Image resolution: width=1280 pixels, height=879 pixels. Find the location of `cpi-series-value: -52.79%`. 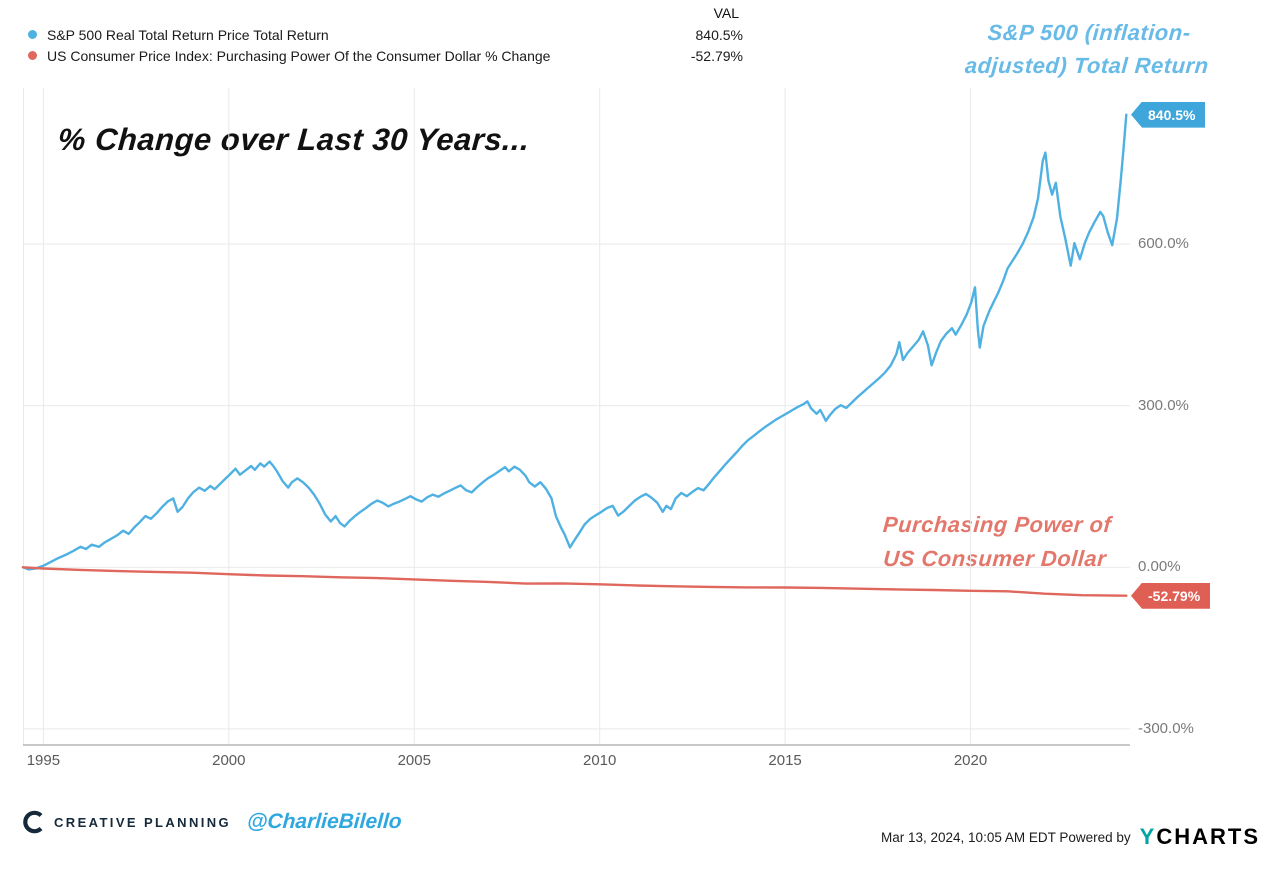

cpi-series-value: -52.79% is located at coordinates (716, 55).